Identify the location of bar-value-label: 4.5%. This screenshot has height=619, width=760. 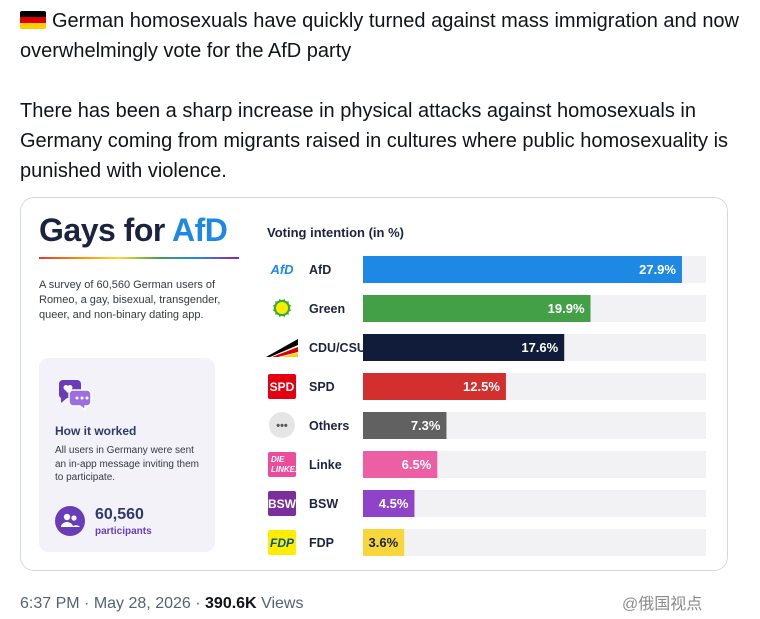
(394, 503).